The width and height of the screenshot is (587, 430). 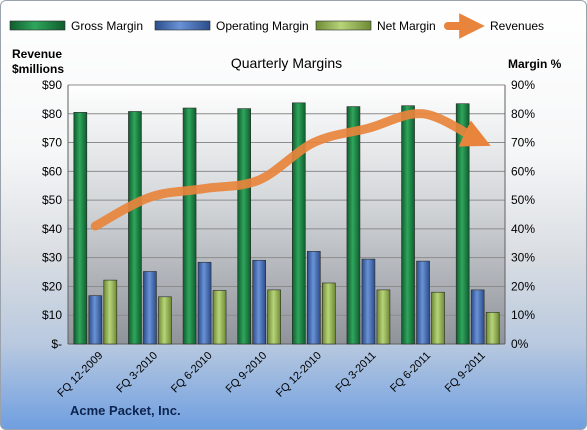 What do you see at coordinates (353, 225) in the screenshot?
I see `bar-gross-margin-fq-3-2011` at bounding box center [353, 225].